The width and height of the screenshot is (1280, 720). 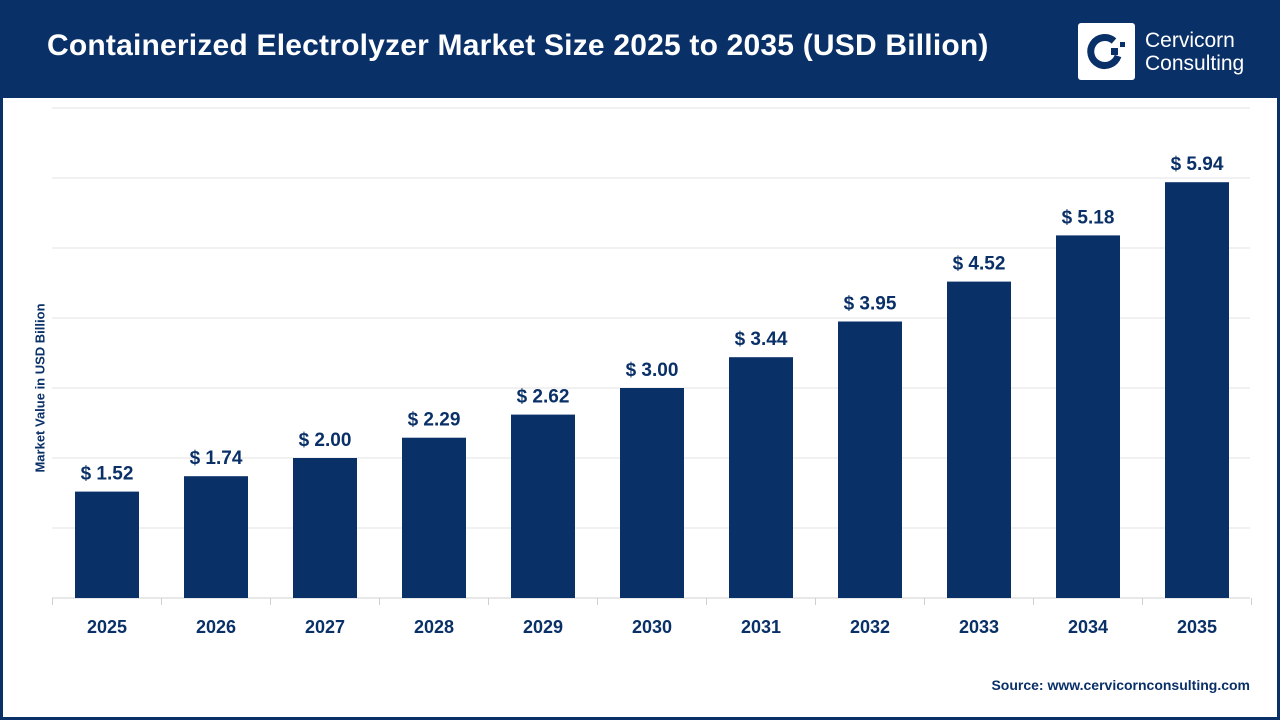 What do you see at coordinates (543, 627) in the screenshot?
I see `x-tick-label: 2029` at bounding box center [543, 627].